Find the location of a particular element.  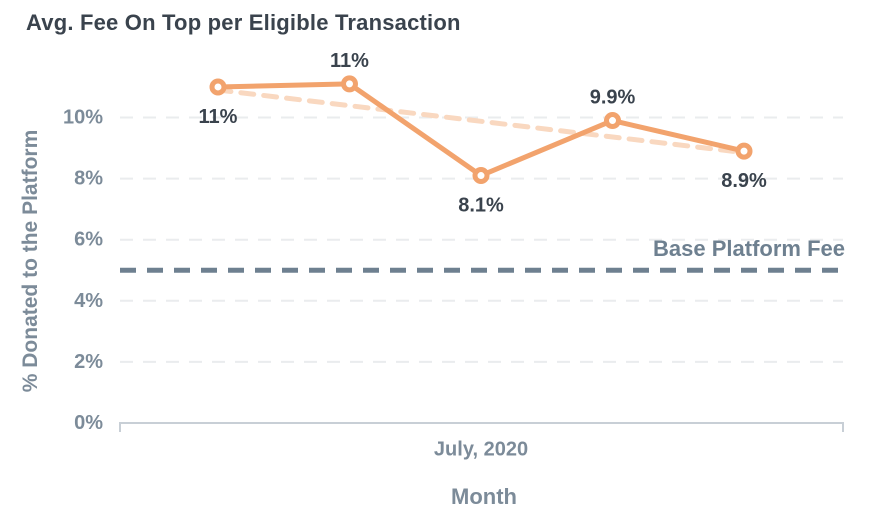

y-tick-label: 10% is located at coordinates (83, 118).